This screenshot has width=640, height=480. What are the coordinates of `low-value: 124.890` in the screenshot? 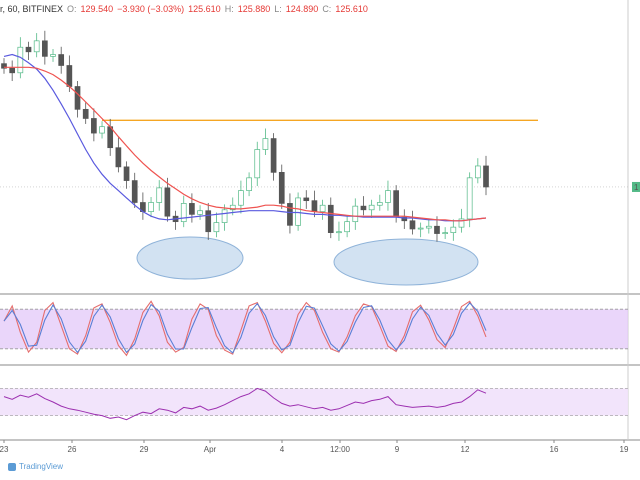 It's located at (302, 9).